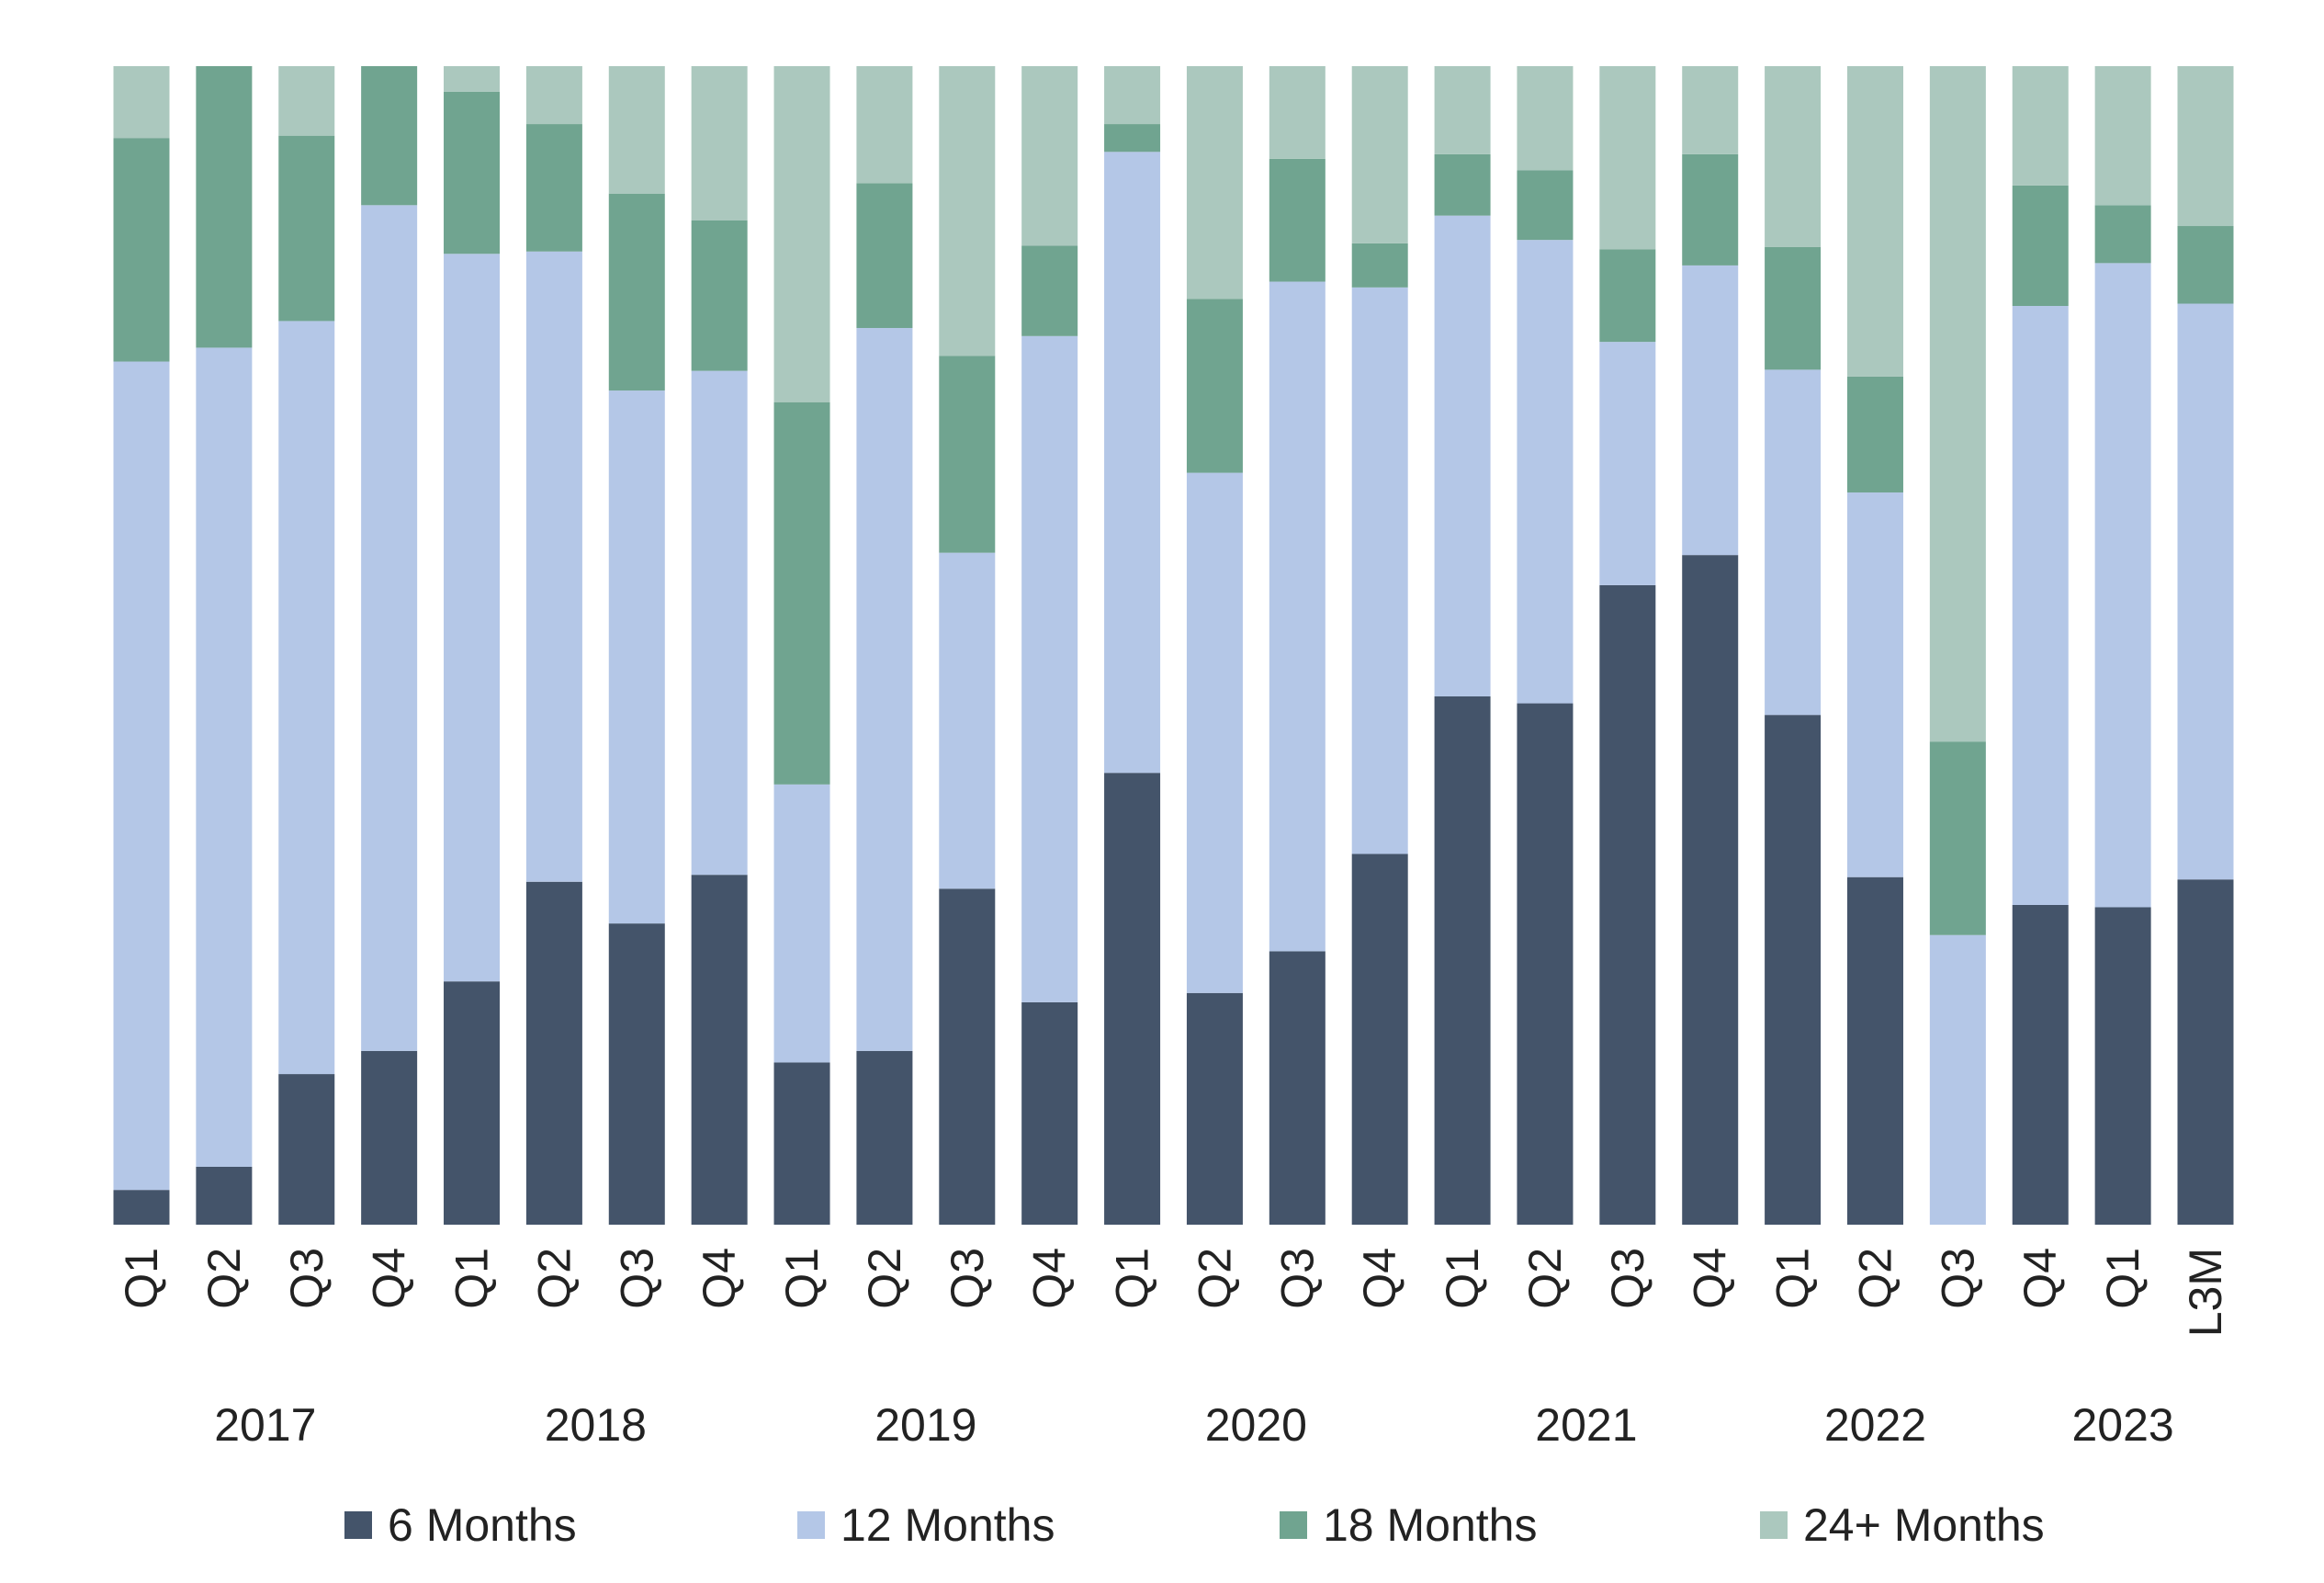  Describe the element at coordinates (554, 1278) in the screenshot. I see `x-tick-label-5: Q2` at that location.